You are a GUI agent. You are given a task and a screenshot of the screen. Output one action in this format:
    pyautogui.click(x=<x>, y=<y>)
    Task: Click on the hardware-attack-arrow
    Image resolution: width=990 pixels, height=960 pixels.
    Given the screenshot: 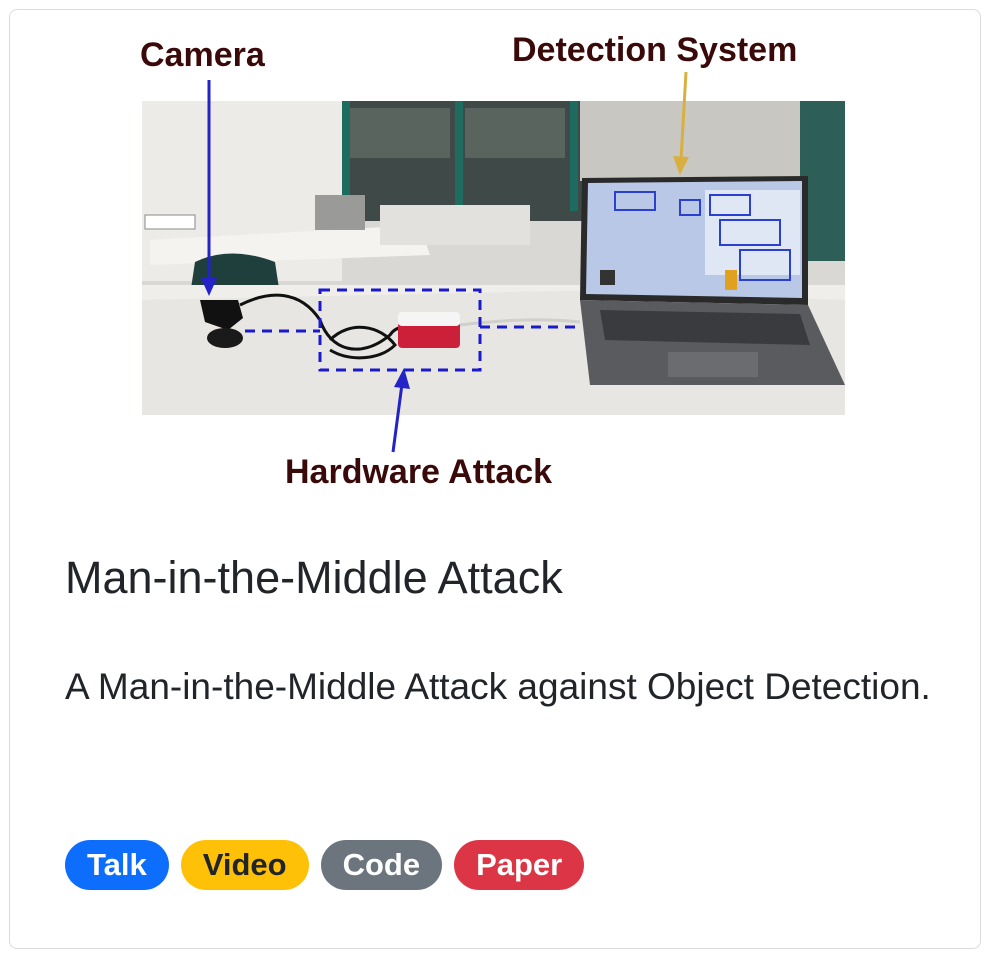 What is the action you would take?
    pyautogui.click(x=400, y=410)
    